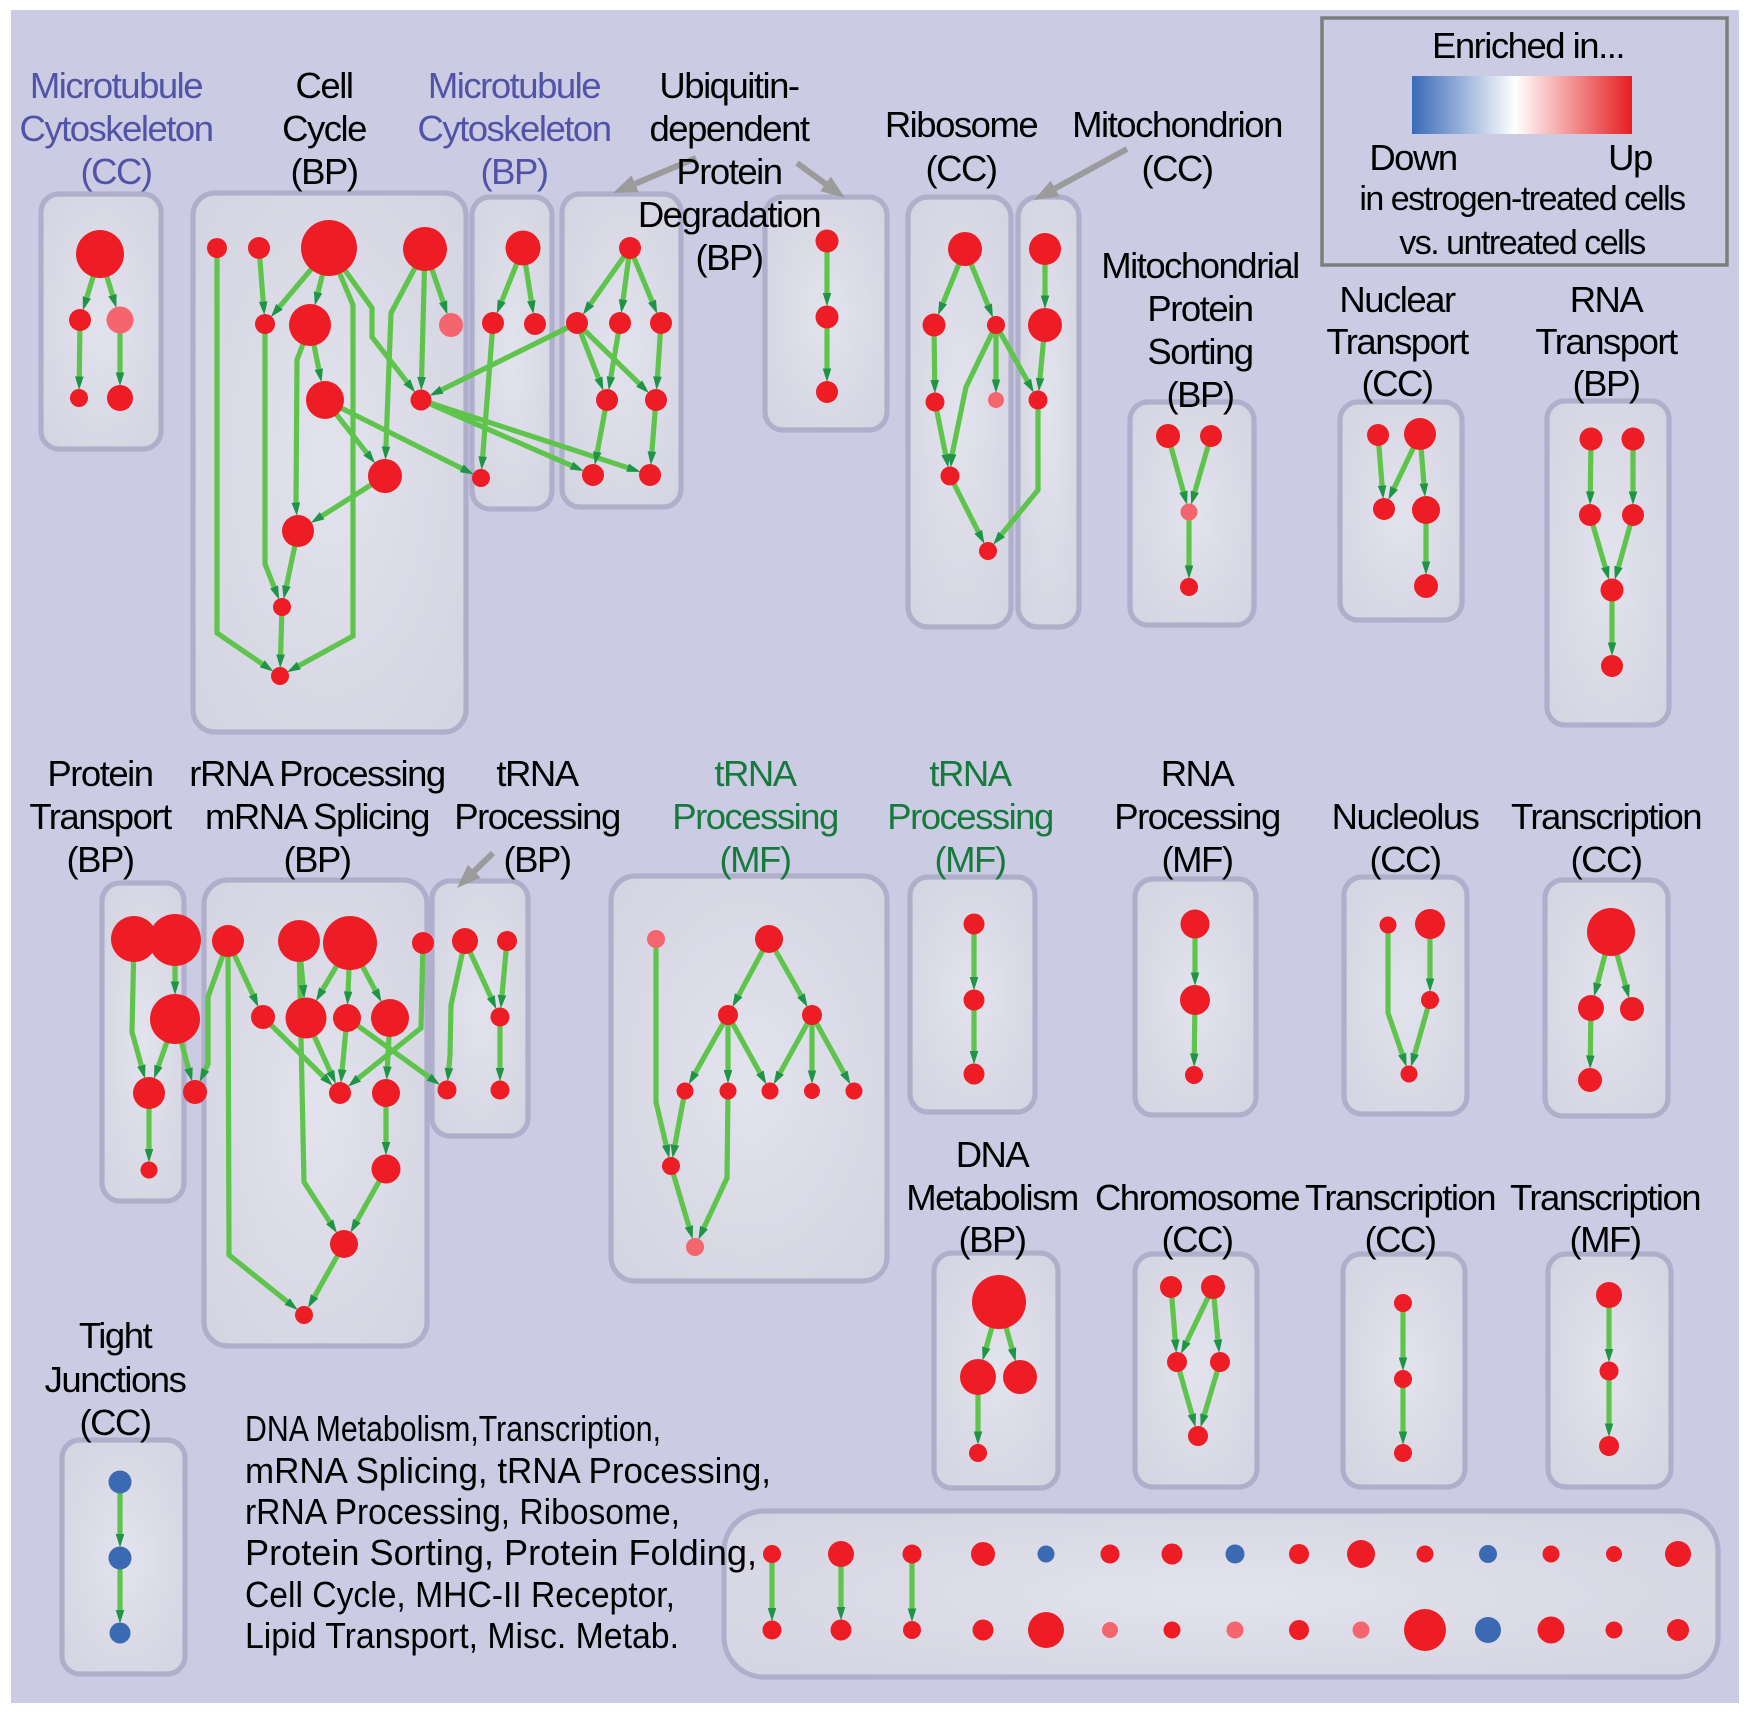 The width and height of the screenshot is (1750, 1715). What do you see at coordinates (462, 1511) in the screenshot?
I see `svg-text: rRNA Processing, Ribosome,` at bounding box center [462, 1511].